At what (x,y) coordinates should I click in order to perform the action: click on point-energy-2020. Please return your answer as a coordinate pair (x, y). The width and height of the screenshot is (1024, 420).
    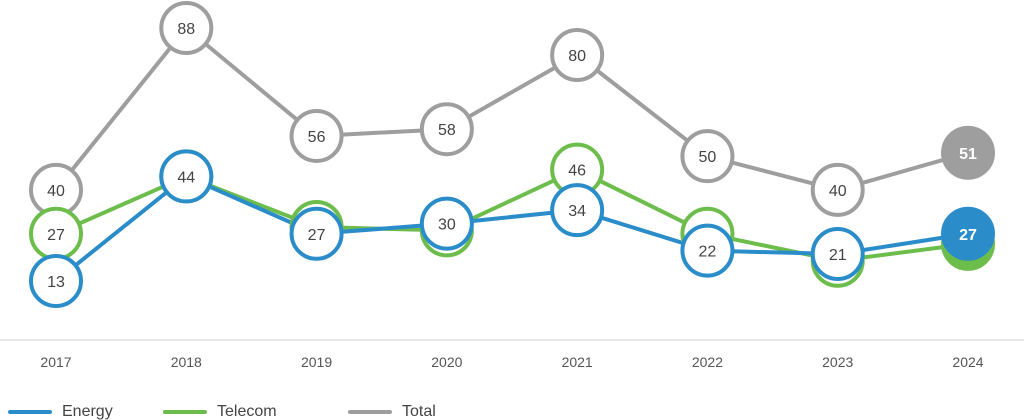
    Looking at the image, I should click on (446, 223).